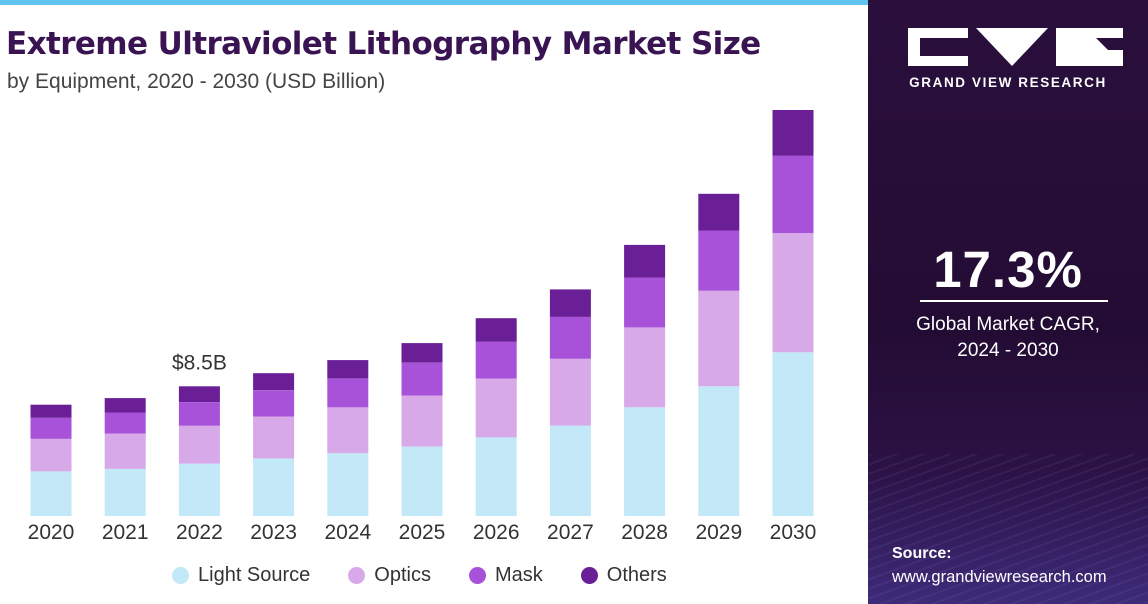 The height and width of the screenshot is (604, 1148). I want to click on legend-item-others: Others, so click(623, 575).